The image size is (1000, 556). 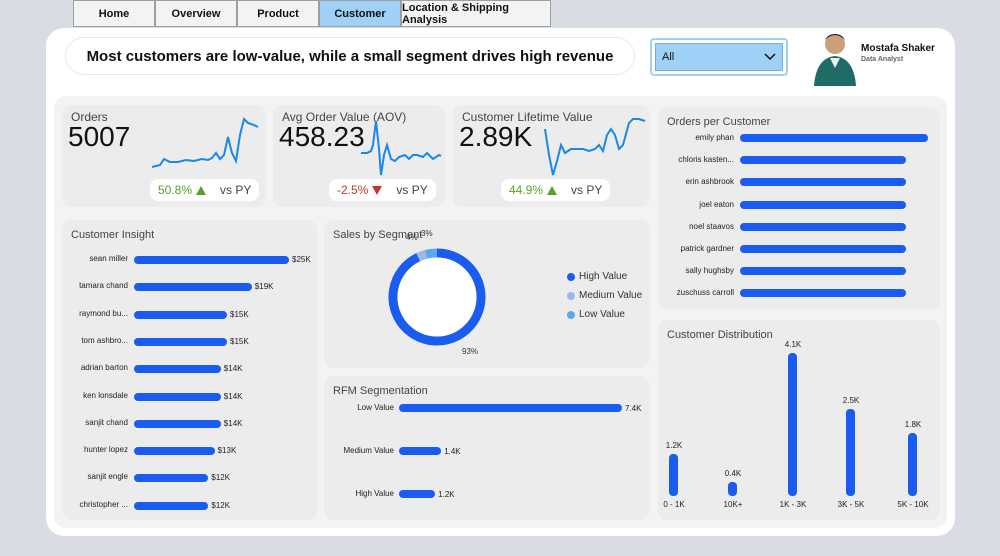 What do you see at coordinates (89, 117) in the screenshot?
I see `kpi-orders-title: Orders` at bounding box center [89, 117].